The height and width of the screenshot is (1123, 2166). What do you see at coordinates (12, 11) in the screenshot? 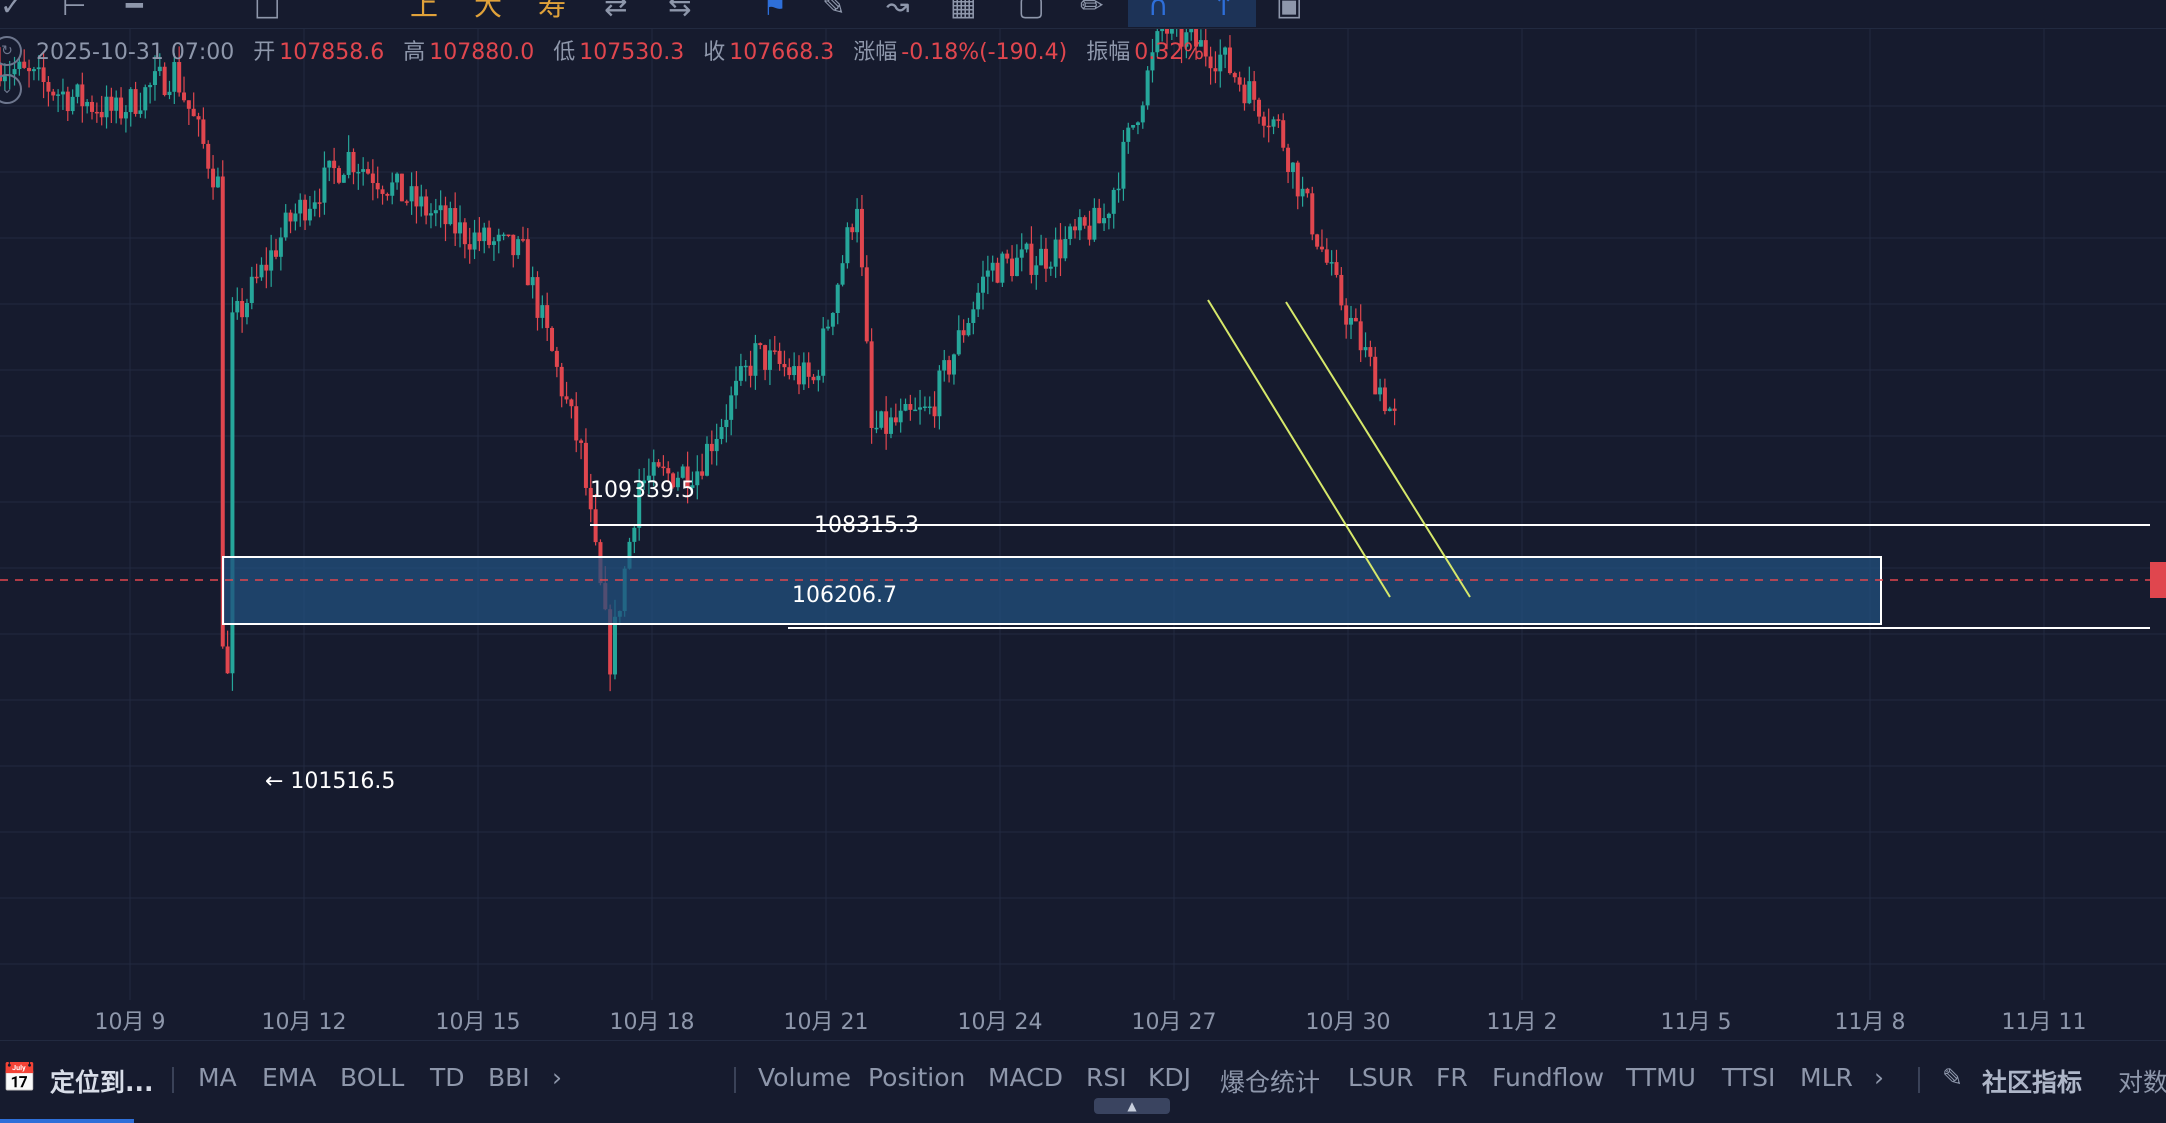
I see `check-icon: ✓` at bounding box center [12, 11].